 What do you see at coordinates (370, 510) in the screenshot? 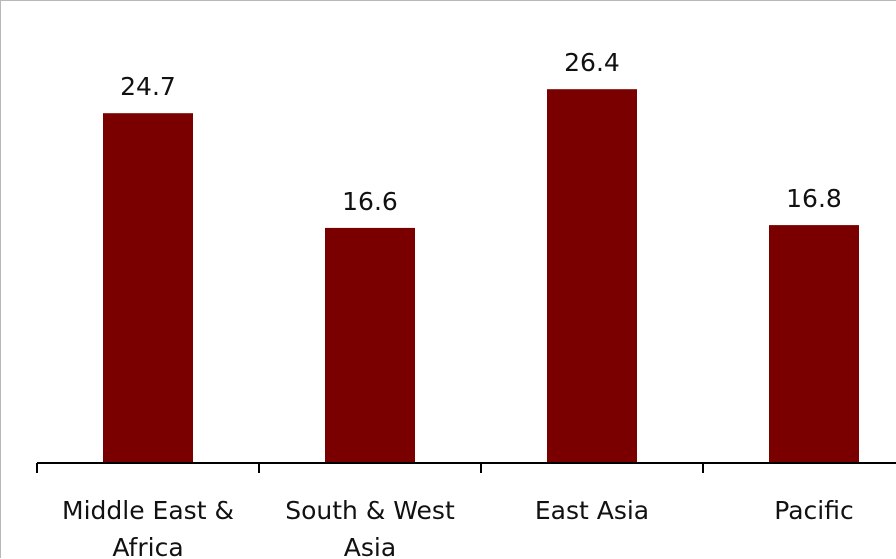
I see `category-label-1-line-0: South & West` at bounding box center [370, 510].